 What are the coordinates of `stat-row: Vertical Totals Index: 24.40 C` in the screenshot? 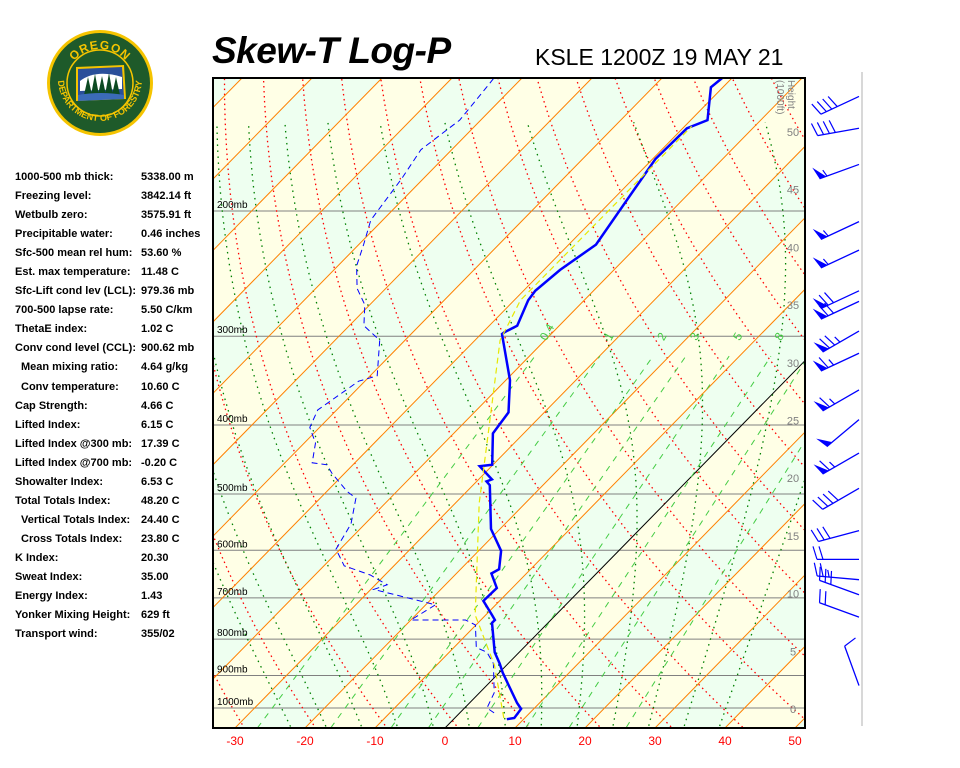 It's located at (120, 520).